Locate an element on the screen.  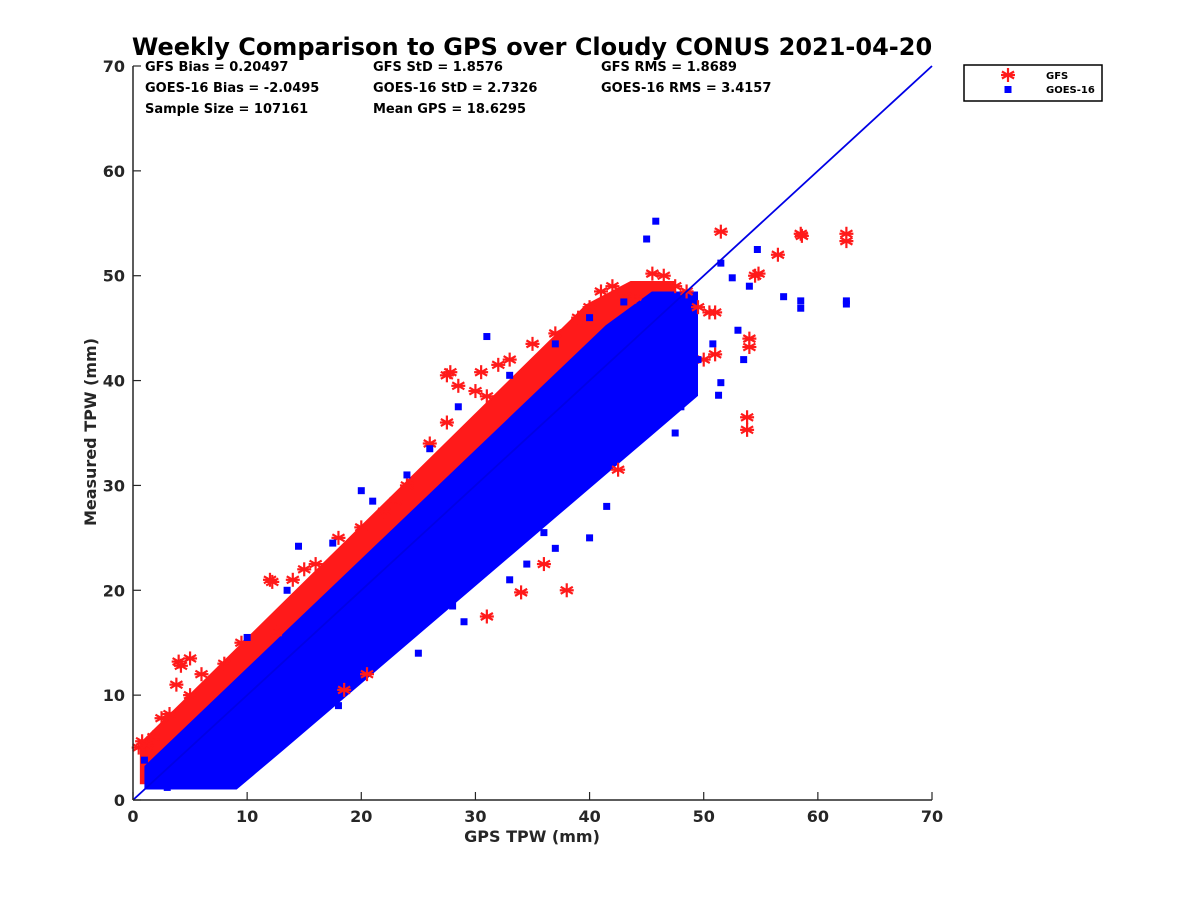
stat-mean-gps: Mean GPS = 18.6295 is located at coordinates (449, 109).